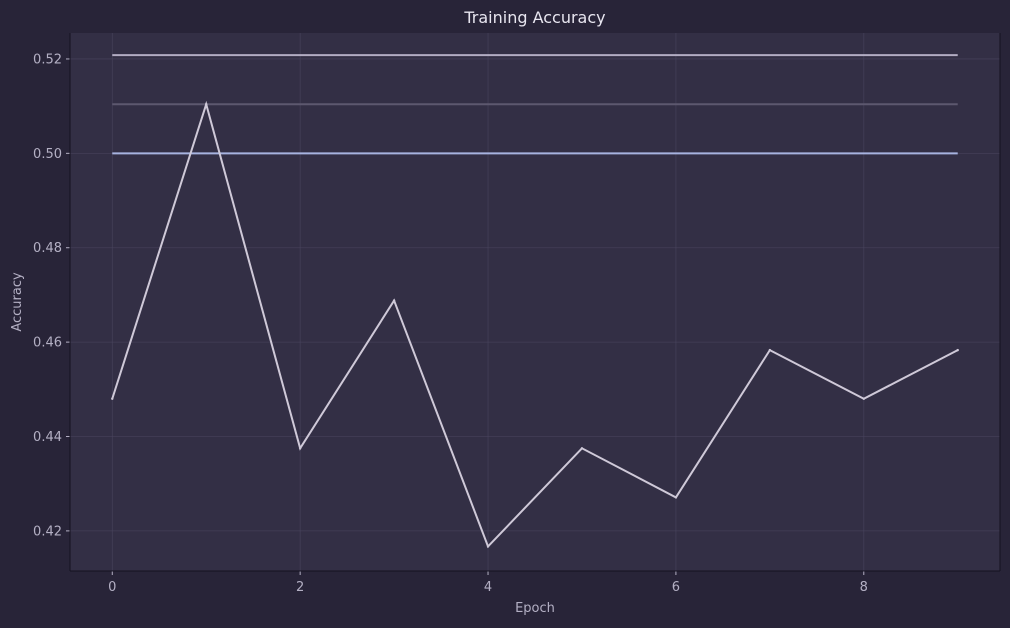 Image resolution: width=1010 pixels, height=628 pixels. What do you see at coordinates (47, 437) in the screenshot?
I see `y-tick-label: 0.44` at bounding box center [47, 437].